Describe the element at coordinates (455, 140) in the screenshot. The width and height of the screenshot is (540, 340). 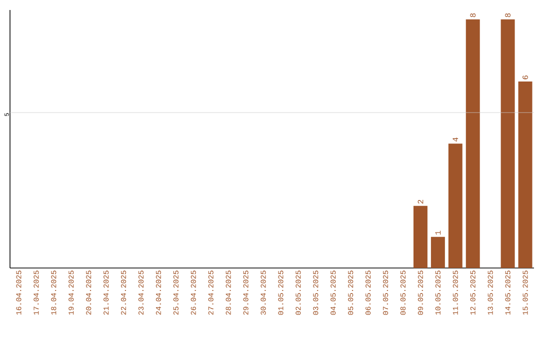
I see `data-label: 4` at that location.